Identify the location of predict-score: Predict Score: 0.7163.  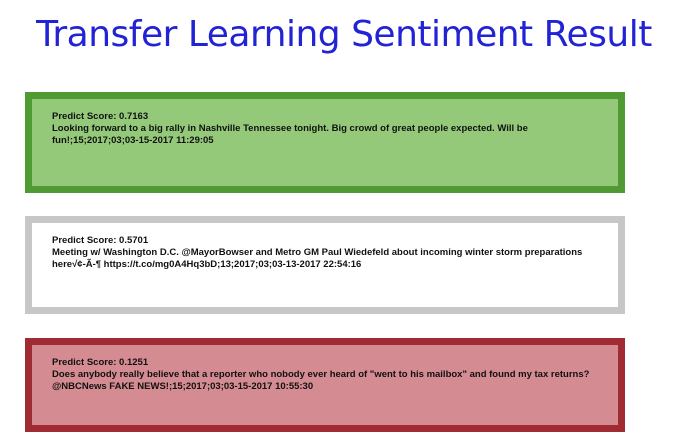
(100, 116).